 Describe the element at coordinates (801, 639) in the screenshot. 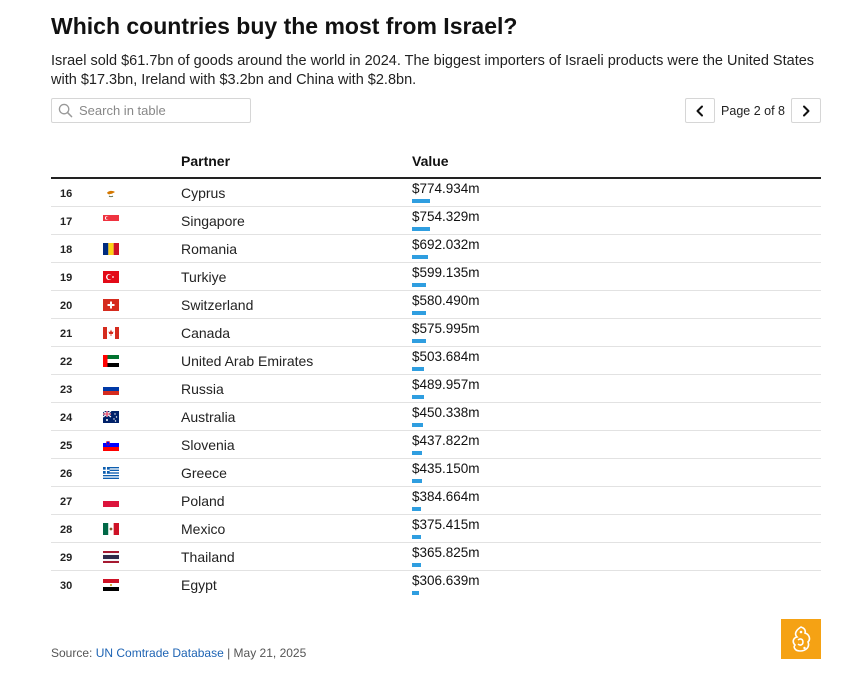

I see `al-jazeera-logo-icon` at that location.